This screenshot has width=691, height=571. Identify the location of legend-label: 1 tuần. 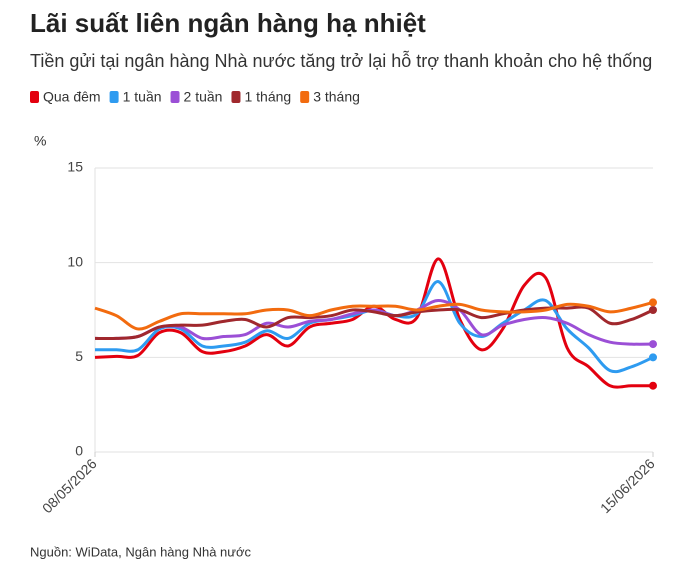
(142, 97).